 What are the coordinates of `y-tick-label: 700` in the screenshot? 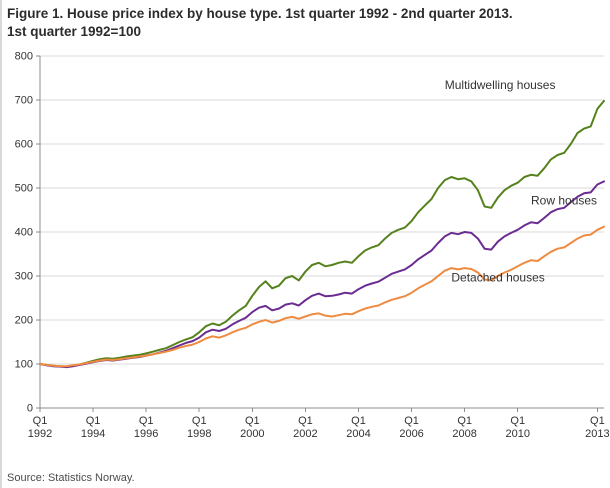 It's located at (24, 101).